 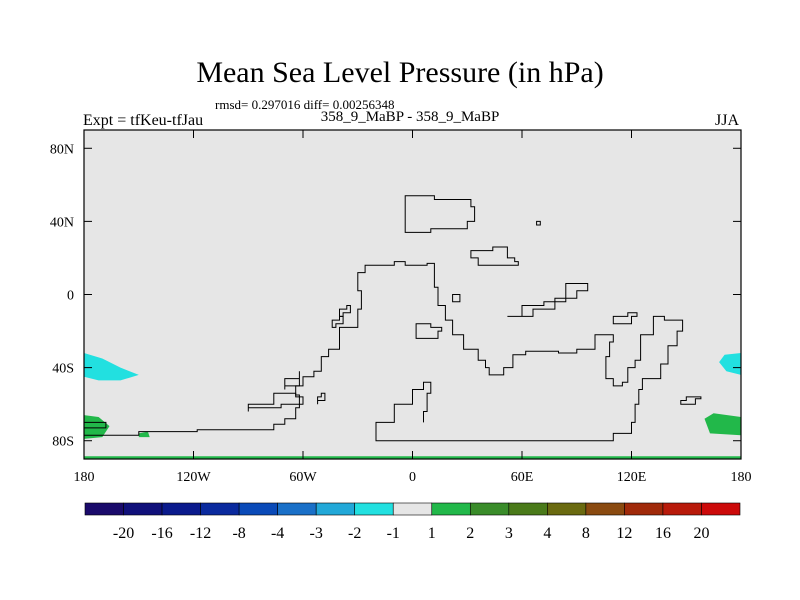 I want to click on colorbar-label: -3, so click(x=316, y=533).